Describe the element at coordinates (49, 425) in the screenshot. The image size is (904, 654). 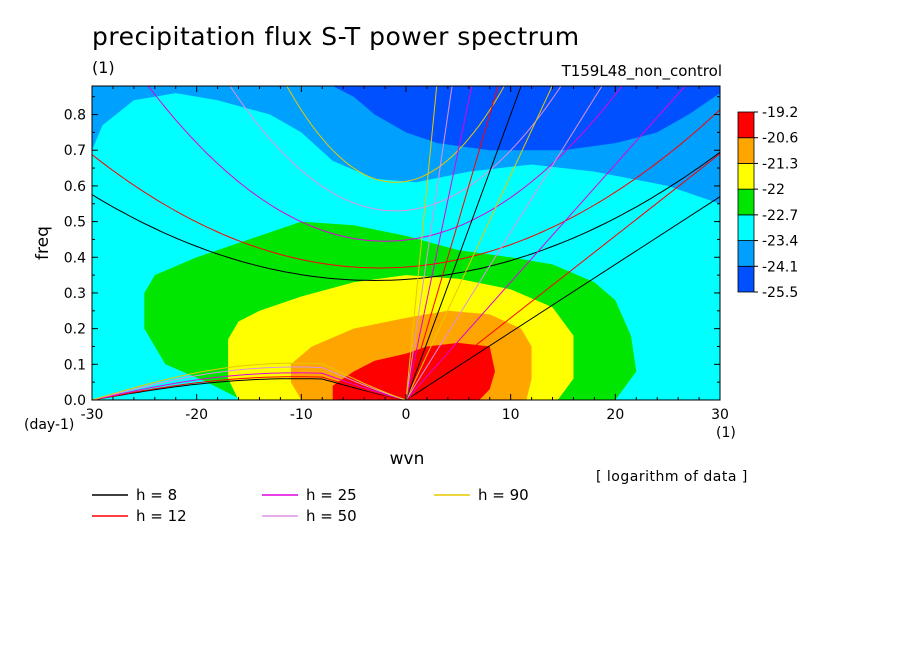
I see `y-axis-unit: (day-1)` at that location.